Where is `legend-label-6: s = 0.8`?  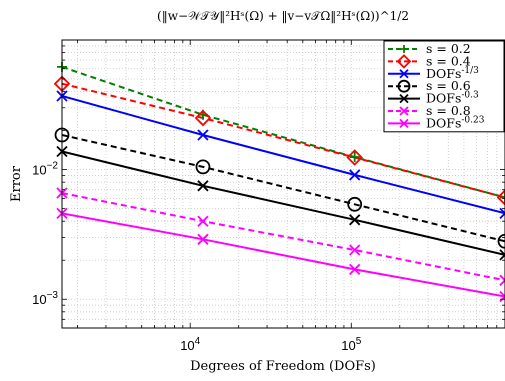 legend-label-6: s = 0.8 is located at coordinates (448, 110).